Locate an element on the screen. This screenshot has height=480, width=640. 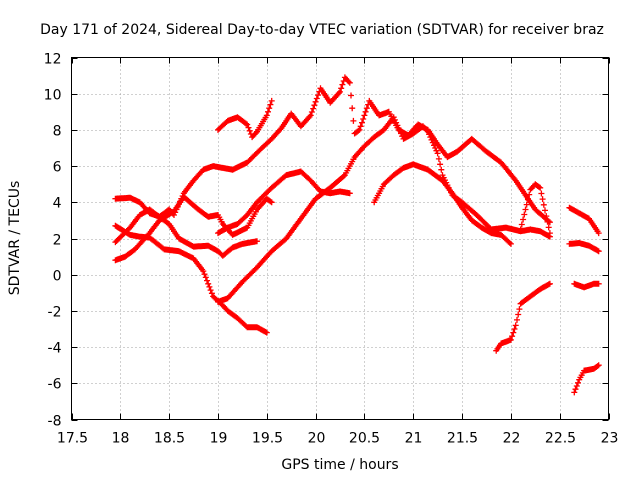
y-tick-label: 2 is located at coordinates (57, 241).